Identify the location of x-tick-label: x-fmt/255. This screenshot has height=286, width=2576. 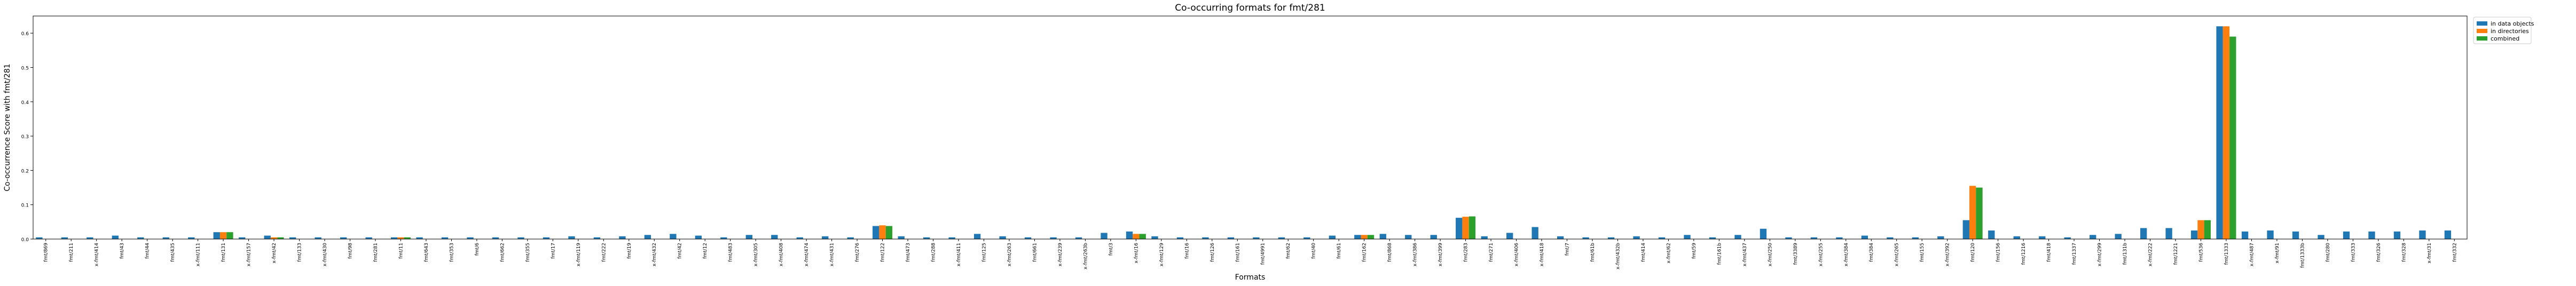
(1821, 255).